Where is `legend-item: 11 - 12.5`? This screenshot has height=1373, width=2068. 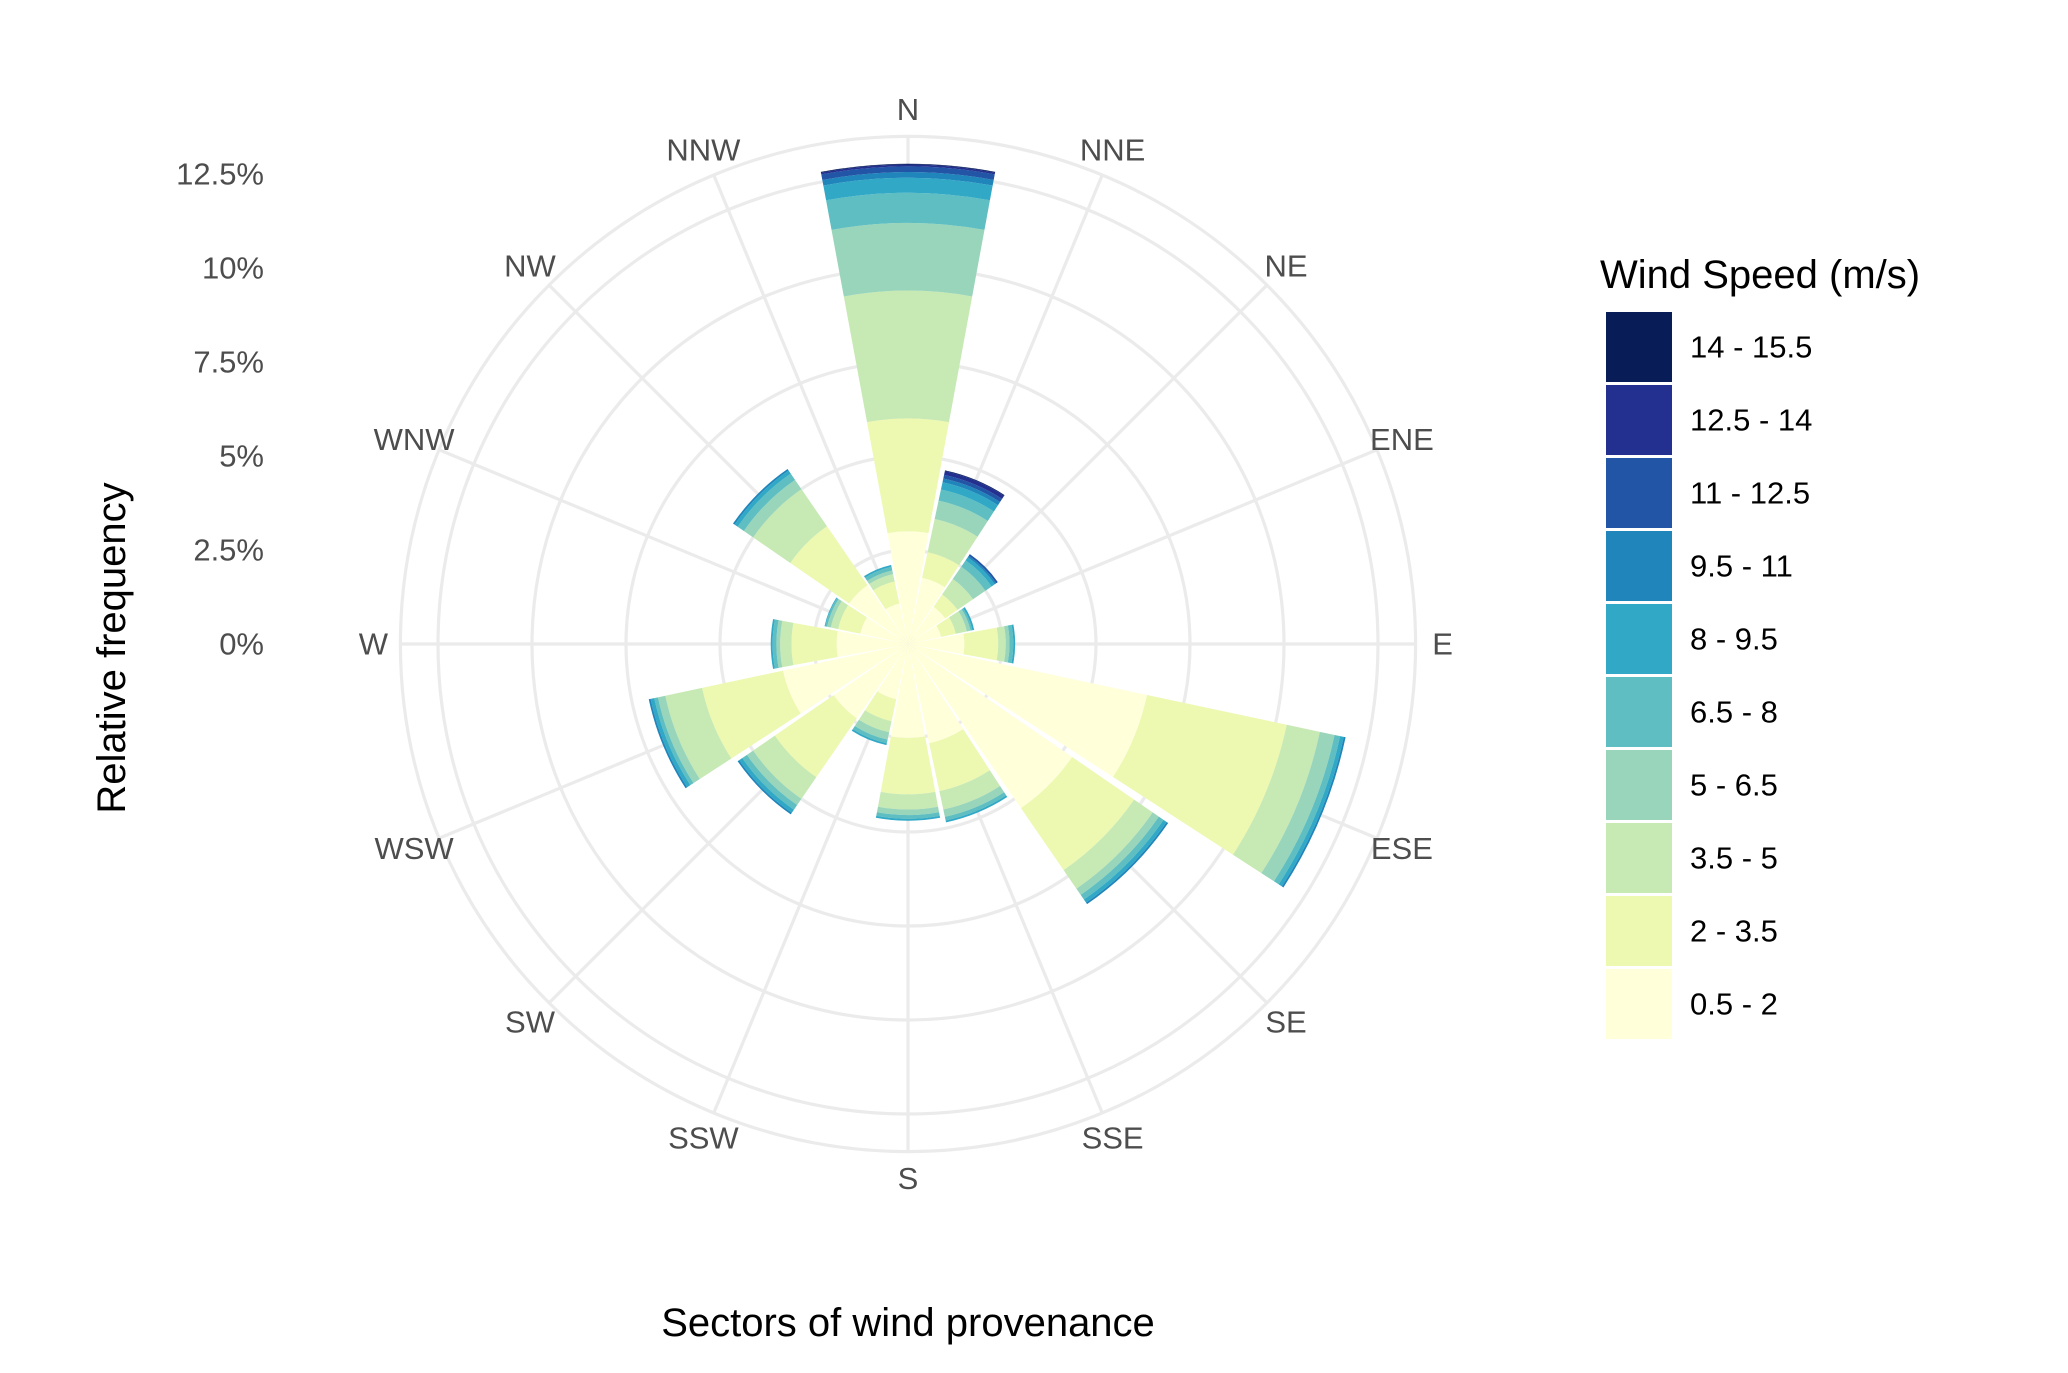 legend-item: 11 - 12.5 is located at coordinates (1708, 493).